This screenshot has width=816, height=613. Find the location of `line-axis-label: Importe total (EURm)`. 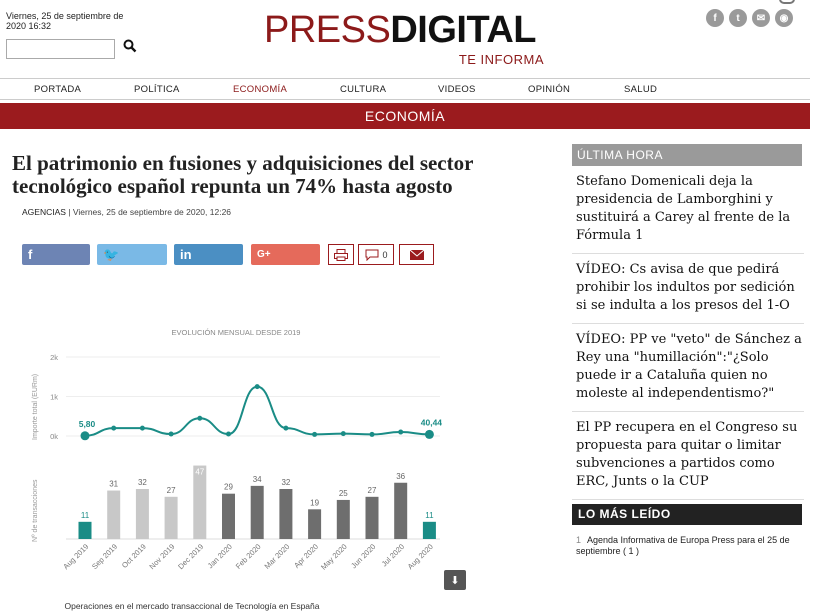

line-axis-label: Importe total (EURm) is located at coordinates (35, 407).